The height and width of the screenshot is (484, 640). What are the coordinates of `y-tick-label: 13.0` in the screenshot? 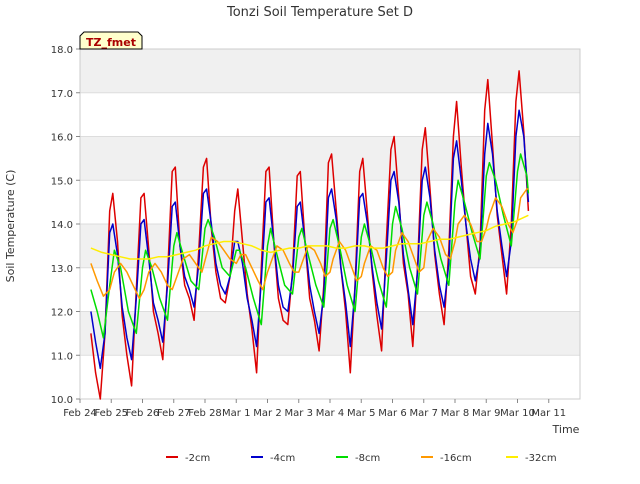 It's located at (62, 269).